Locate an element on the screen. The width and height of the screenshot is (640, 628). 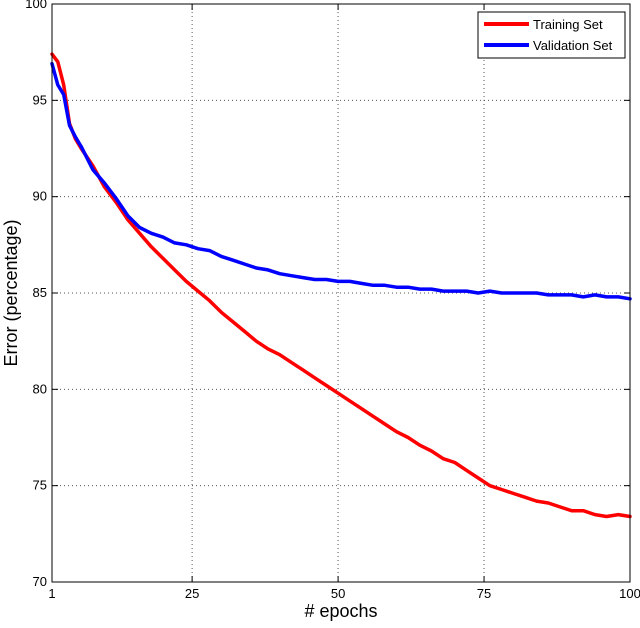
y-tick-label: 75 is located at coordinates (40, 485).